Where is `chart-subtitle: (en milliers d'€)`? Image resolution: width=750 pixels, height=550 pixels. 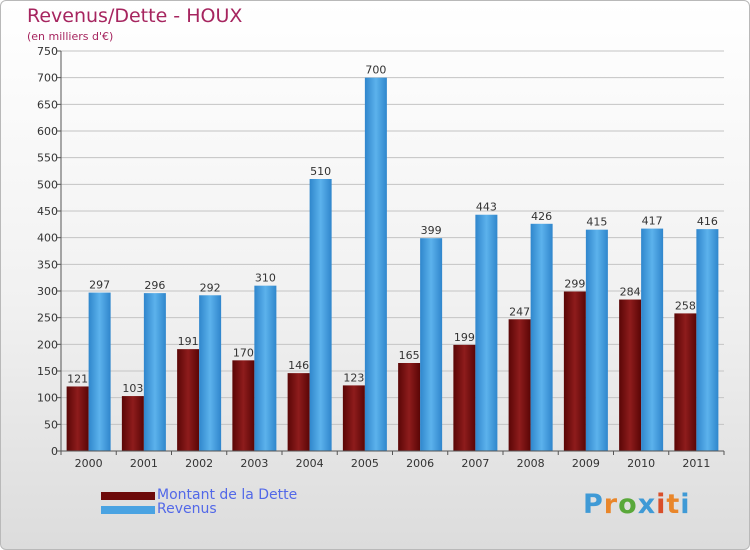
chart-subtitle: (en milliers d'€) is located at coordinates (70, 36).